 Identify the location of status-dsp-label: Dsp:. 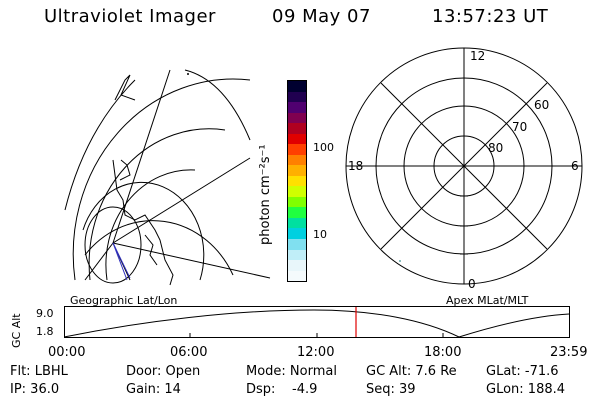
(261, 389).